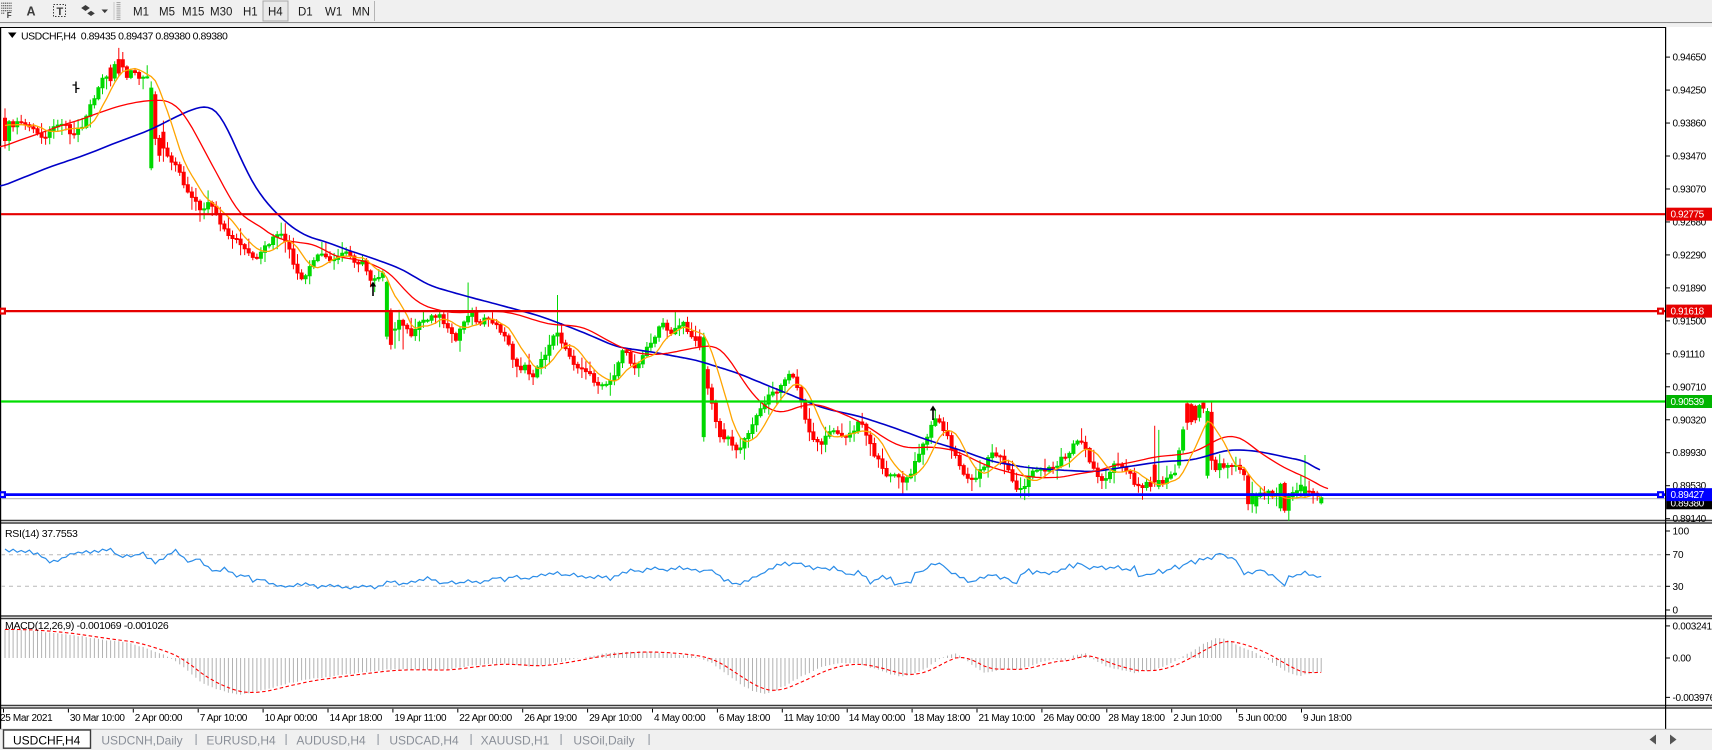 This screenshot has width=1712, height=750. Describe the element at coordinates (26, 718) in the screenshot. I see `svg-text: 25 Mar 2021` at that location.